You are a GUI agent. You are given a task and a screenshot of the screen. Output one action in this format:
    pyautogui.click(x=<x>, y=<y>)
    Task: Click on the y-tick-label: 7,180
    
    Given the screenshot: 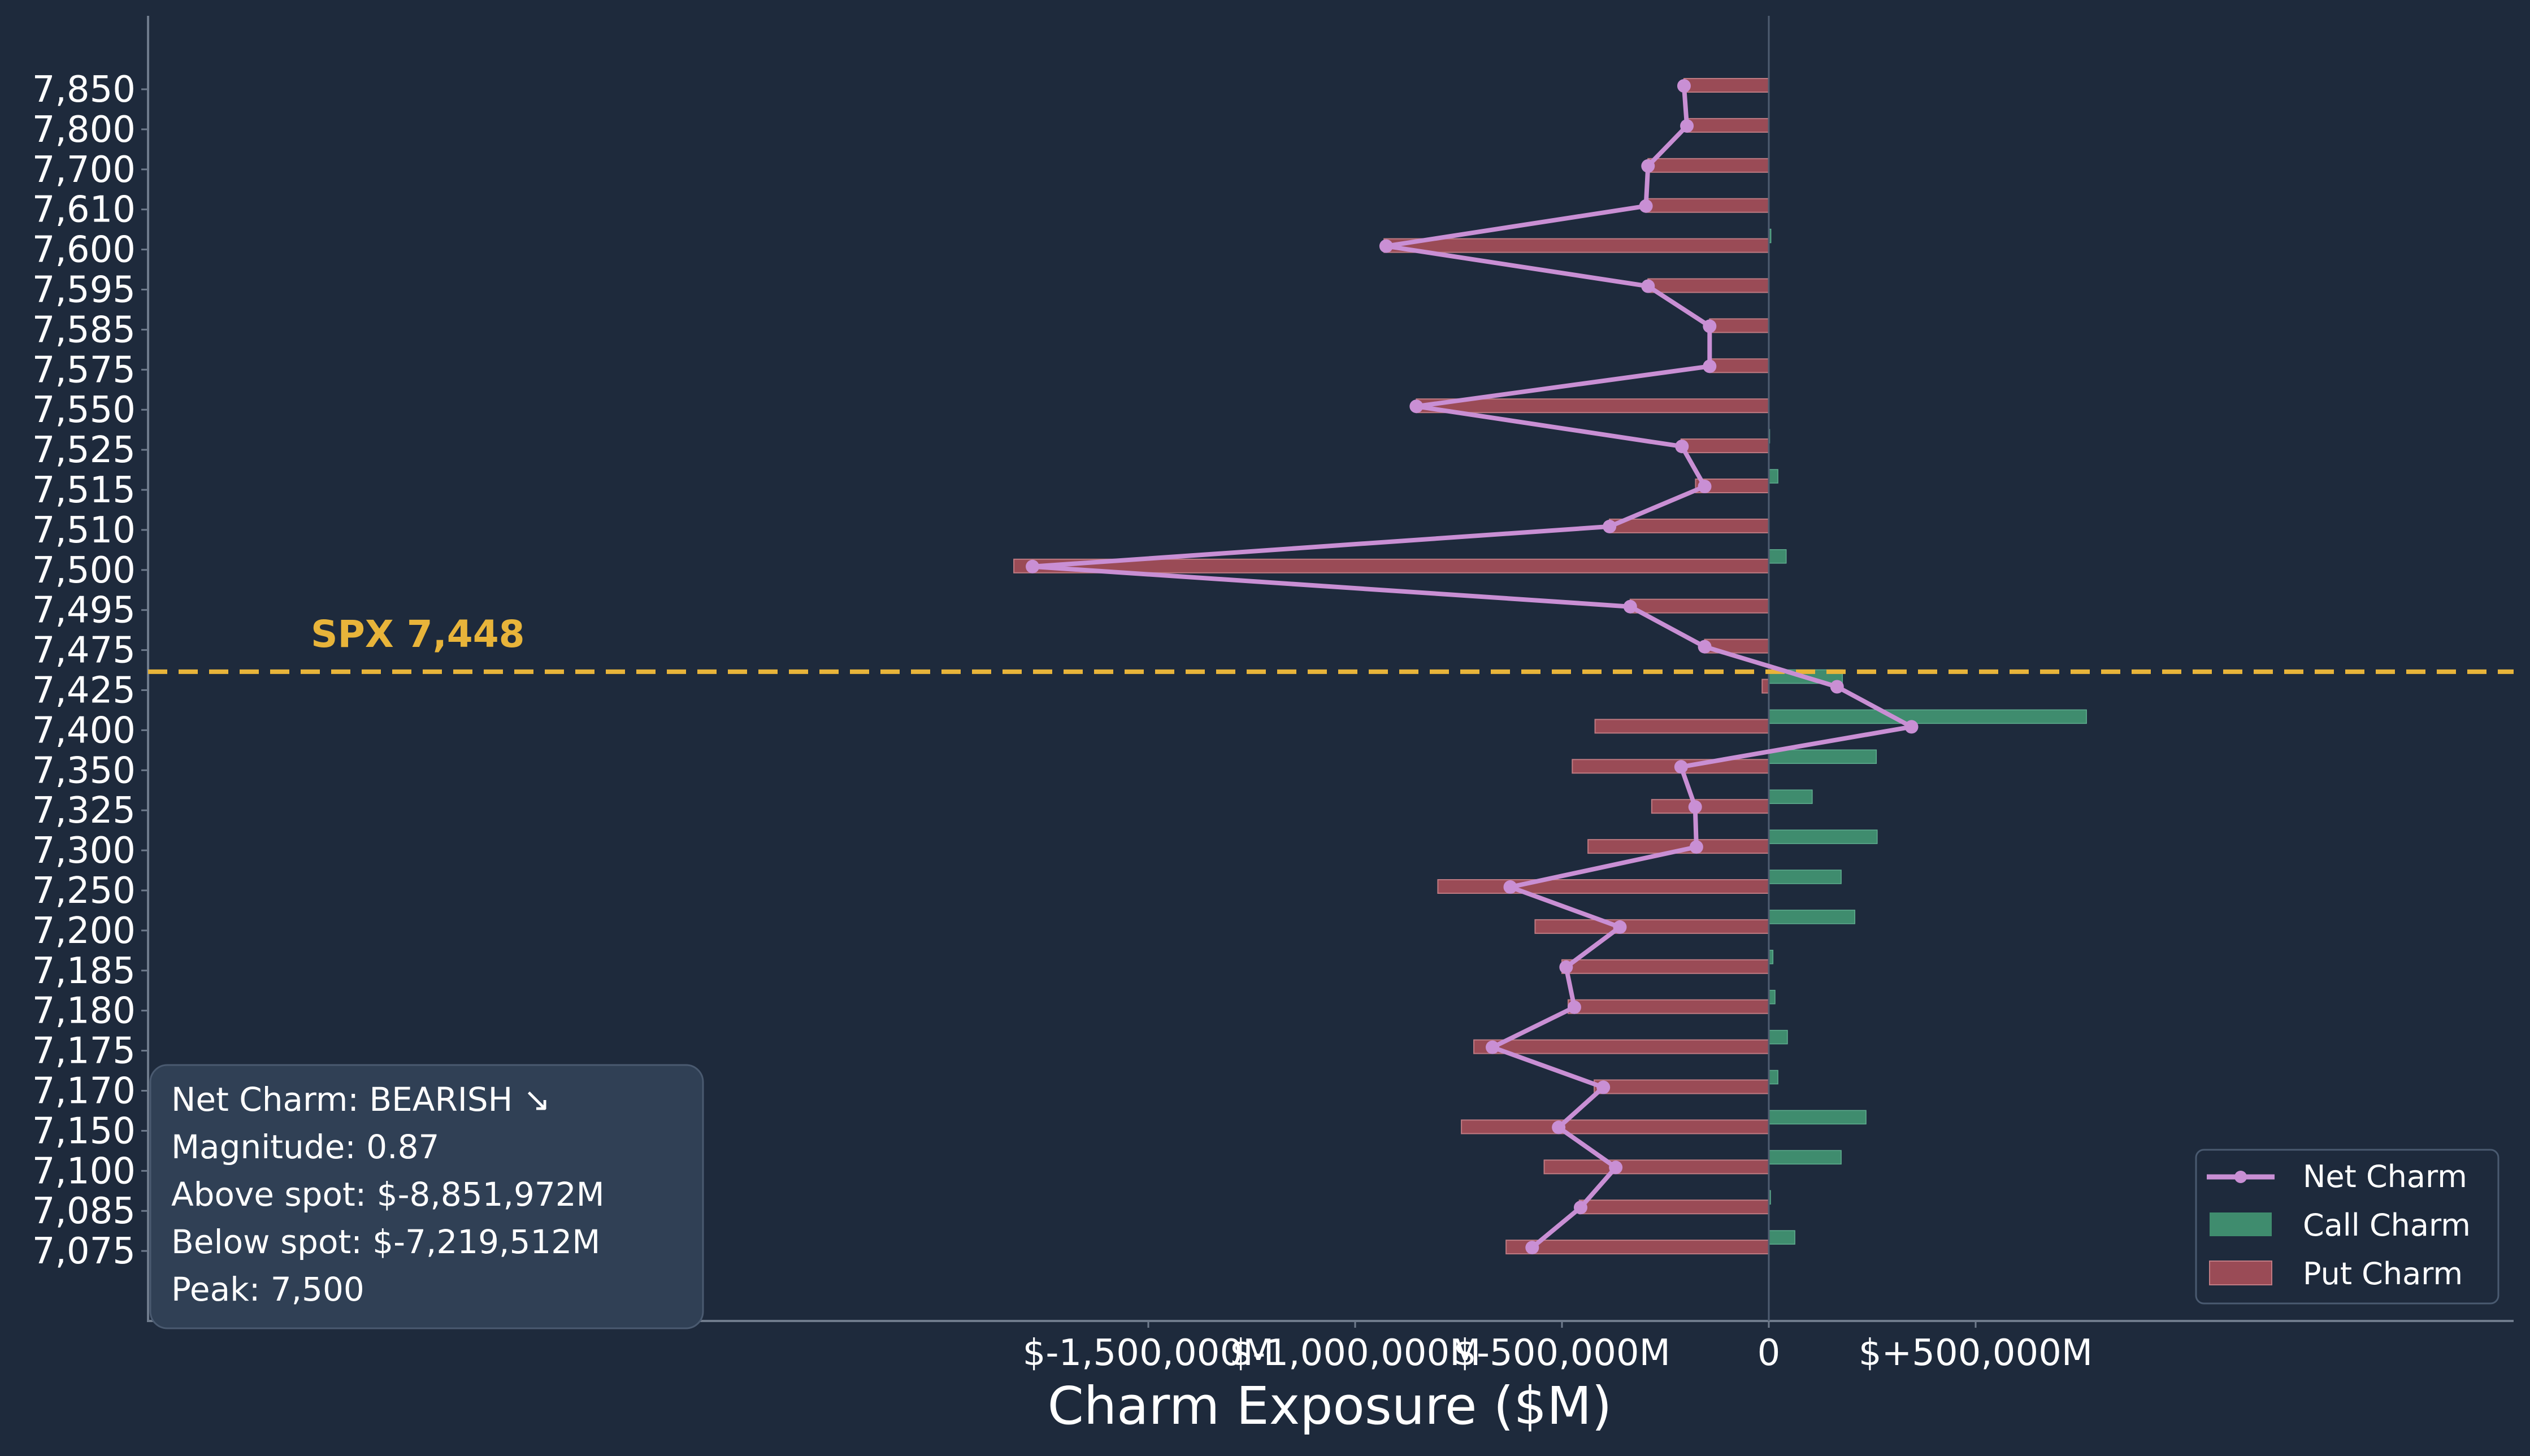 What is the action you would take?
    pyautogui.click(x=84, y=1011)
    